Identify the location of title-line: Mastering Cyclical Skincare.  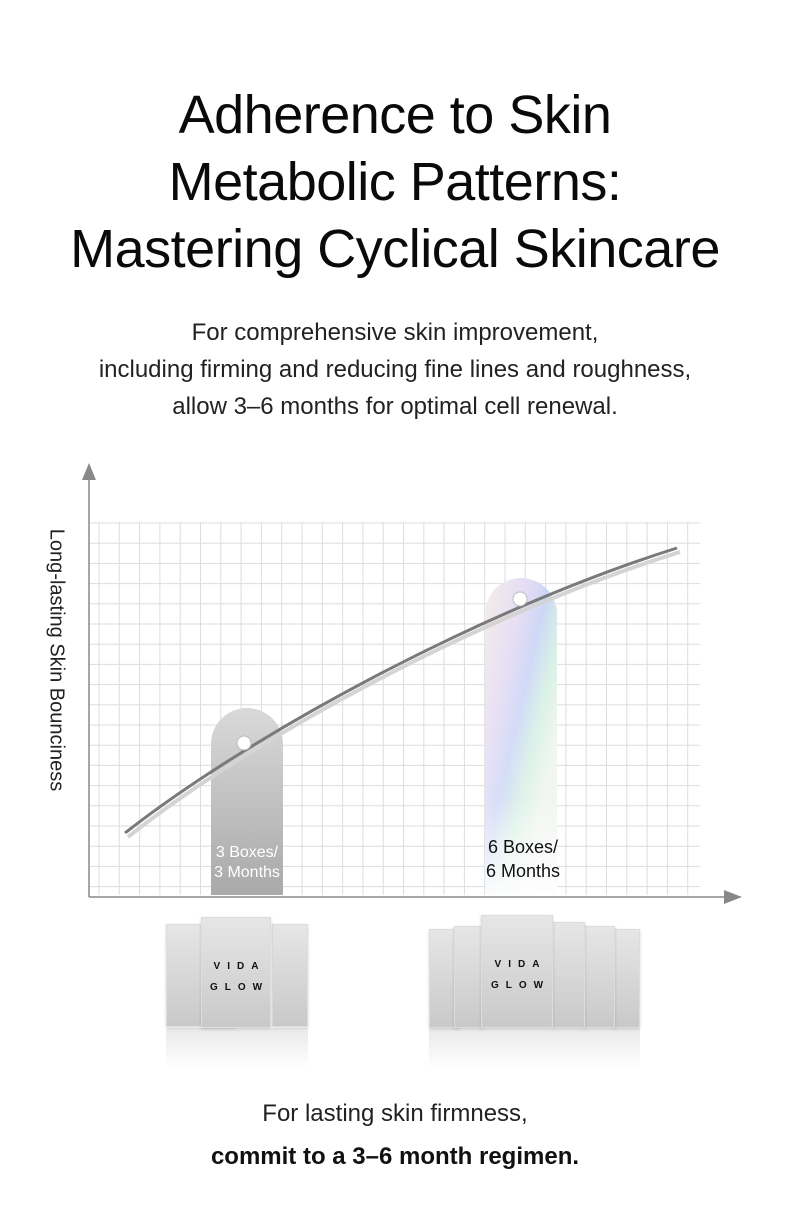
(395, 249).